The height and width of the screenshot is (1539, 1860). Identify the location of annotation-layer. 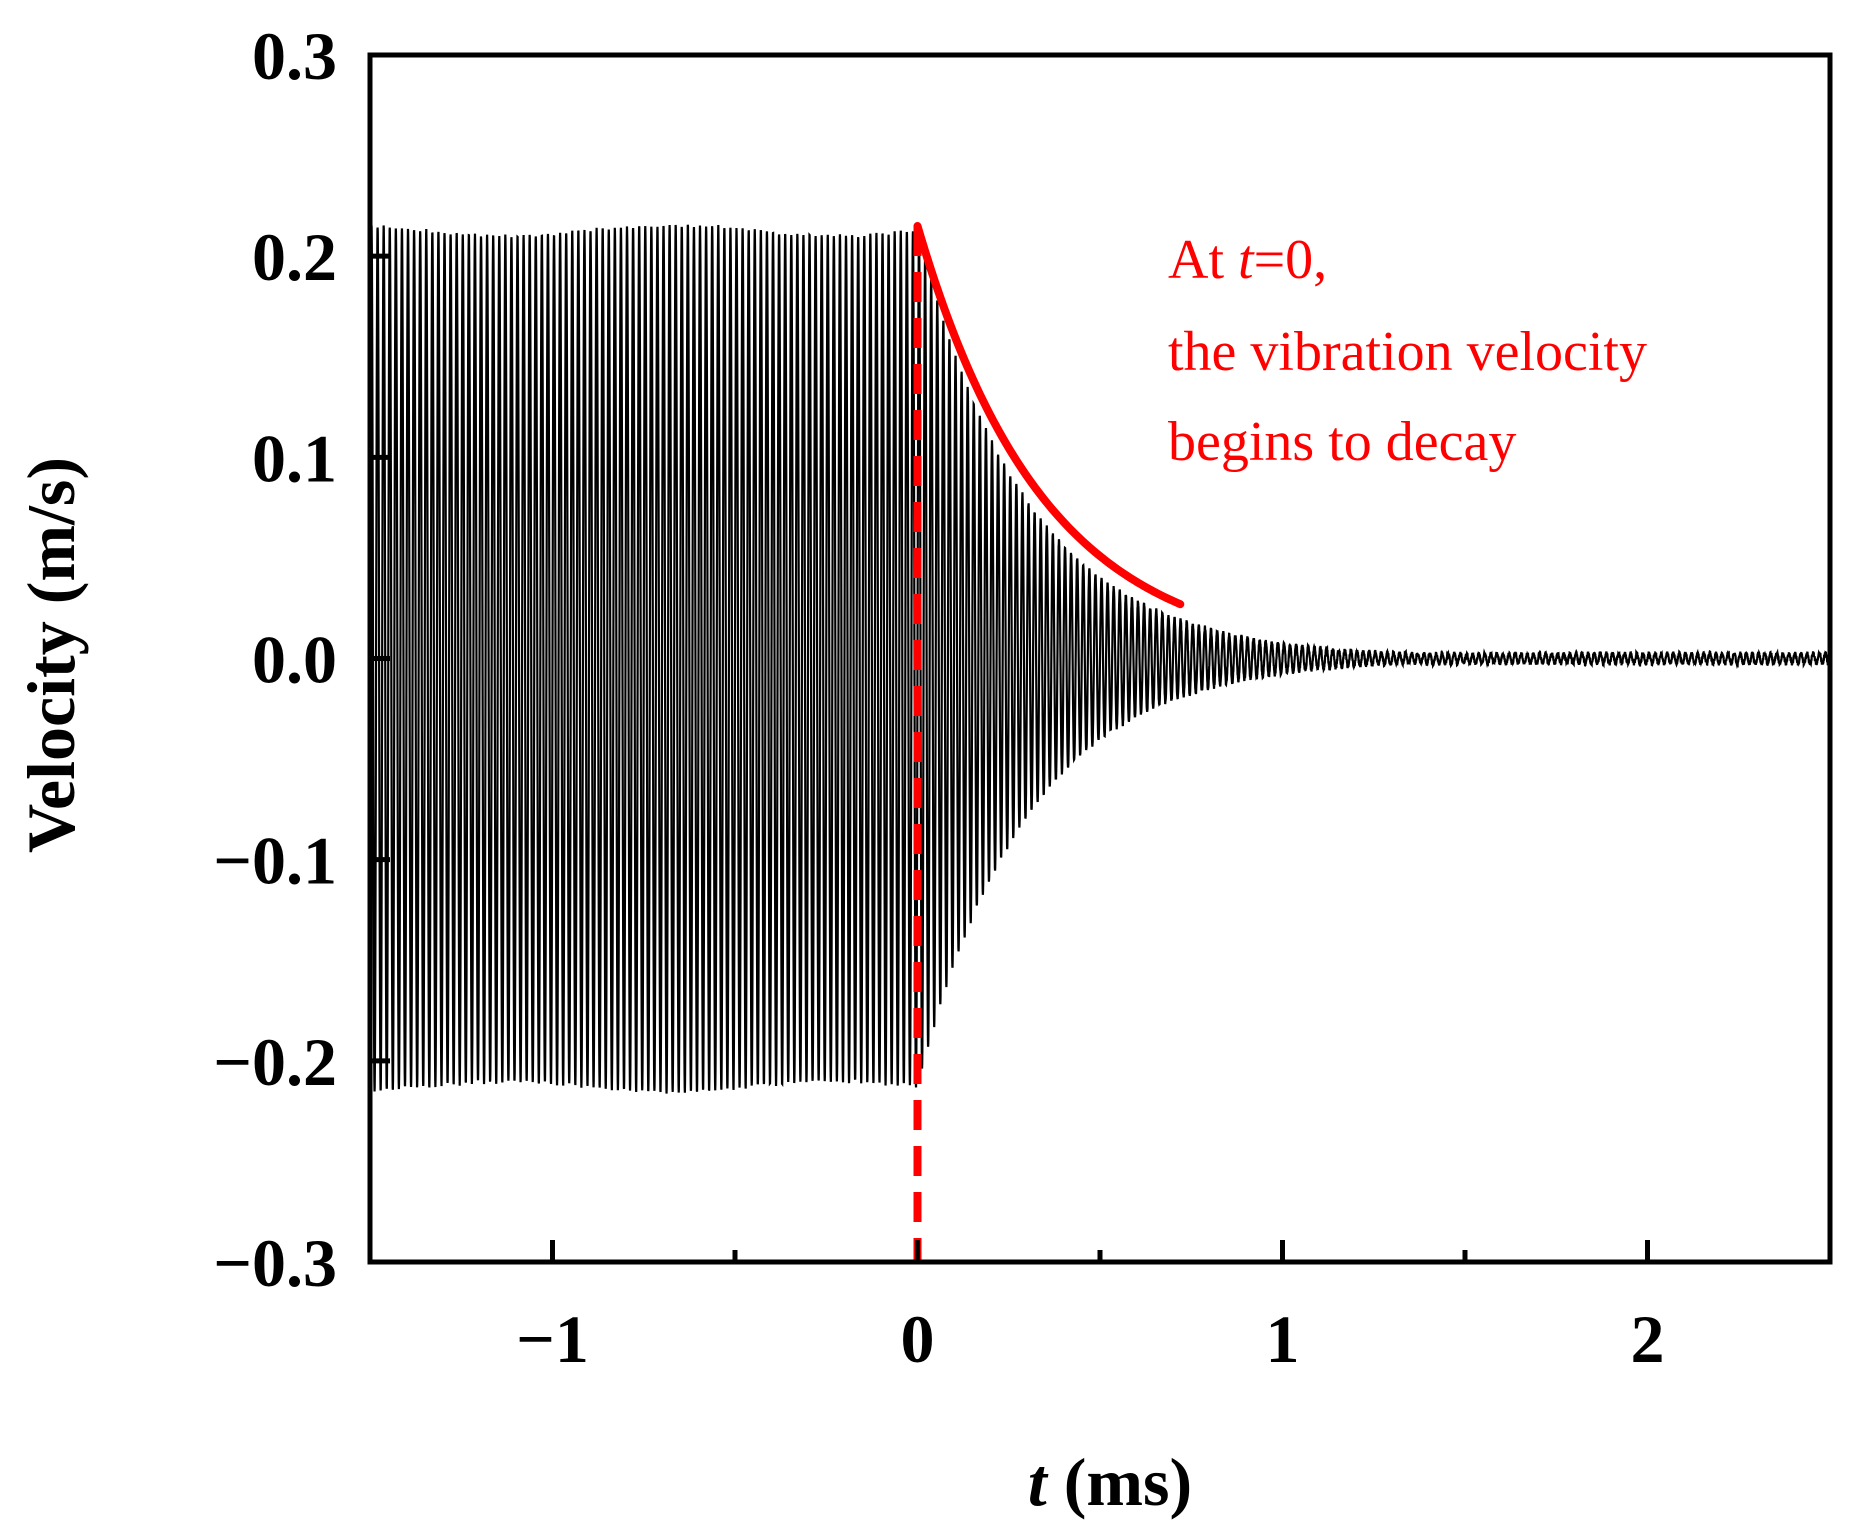
(1049, 741).